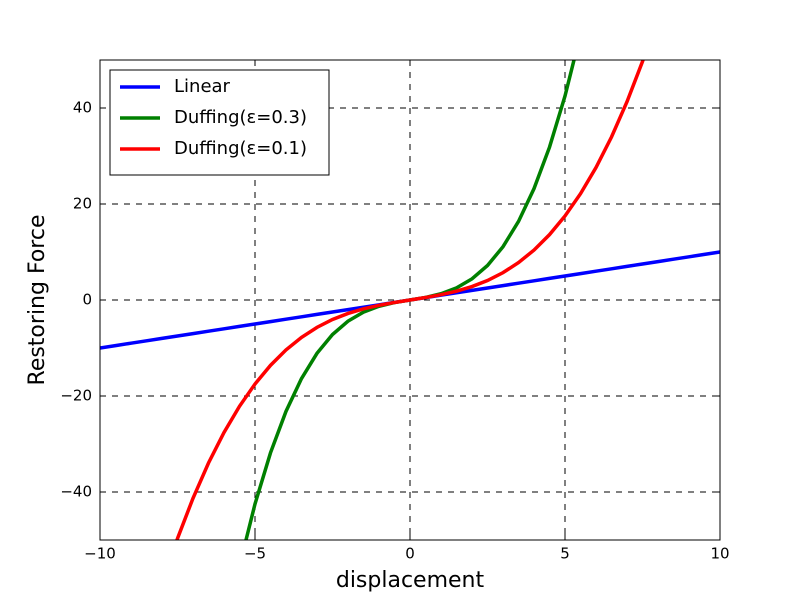 This screenshot has height=600, width=800. Describe the element at coordinates (82, 108) in the screenshot. I see `y-tick-label: 40` at that location.